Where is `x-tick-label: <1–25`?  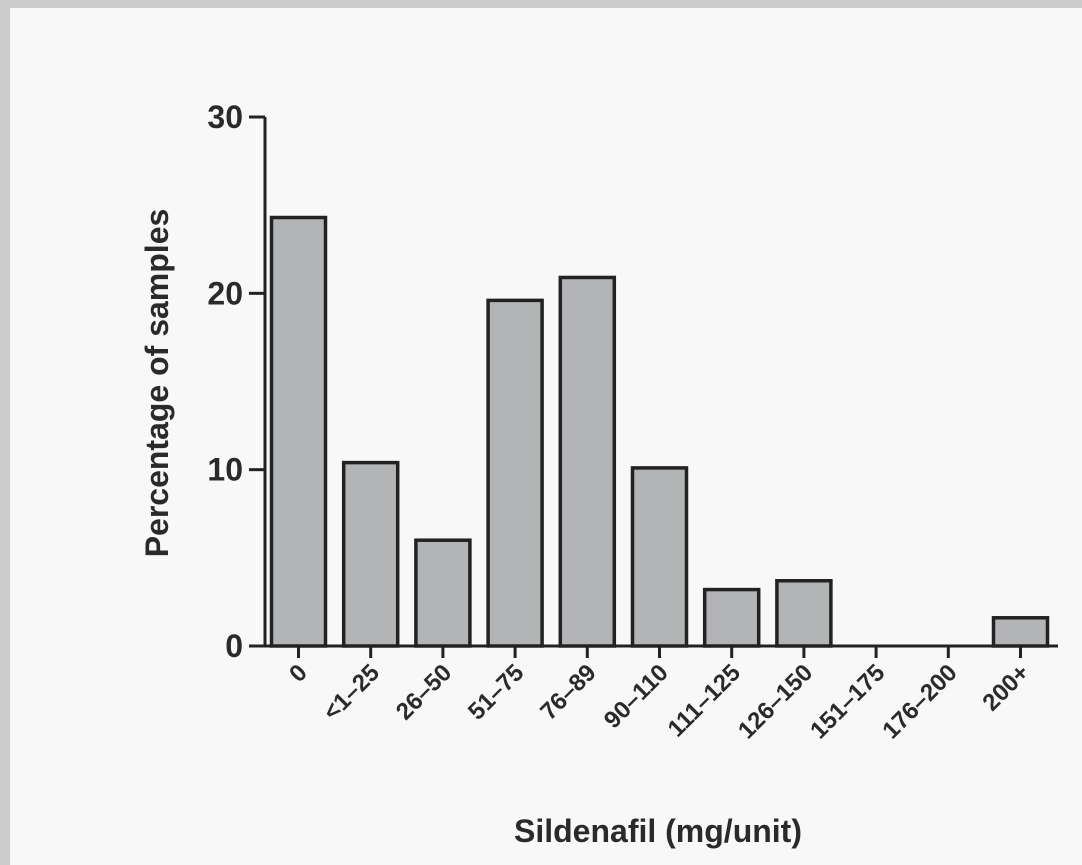 x-tick-label: <1–25 is located at coordinates (351, 692).